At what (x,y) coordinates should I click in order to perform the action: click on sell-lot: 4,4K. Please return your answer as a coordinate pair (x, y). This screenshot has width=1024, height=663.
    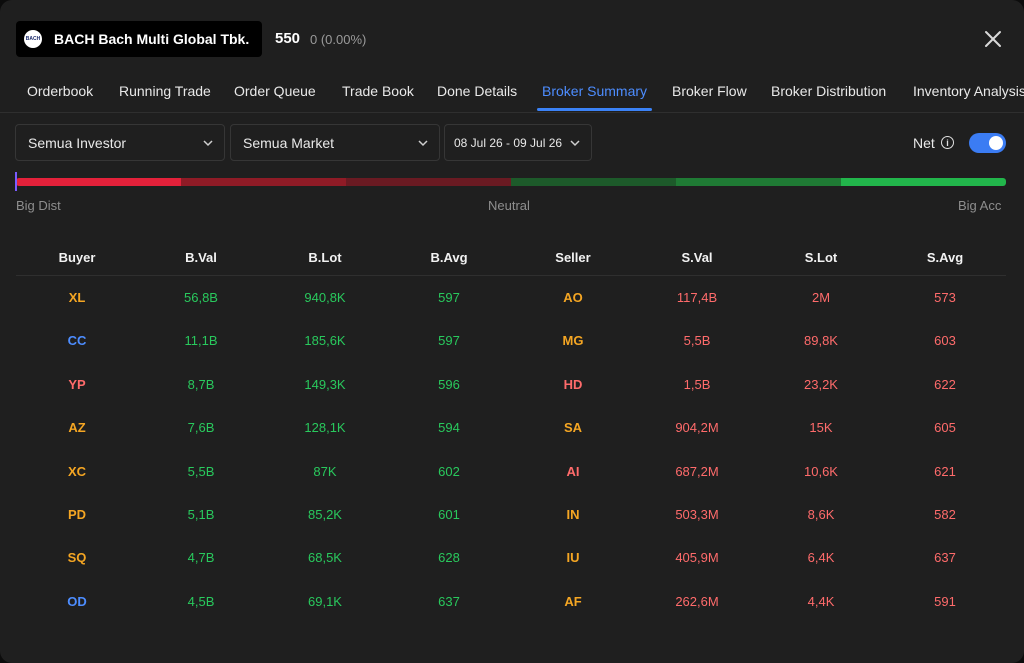
    Looking at the image, I should click on (821, 601).